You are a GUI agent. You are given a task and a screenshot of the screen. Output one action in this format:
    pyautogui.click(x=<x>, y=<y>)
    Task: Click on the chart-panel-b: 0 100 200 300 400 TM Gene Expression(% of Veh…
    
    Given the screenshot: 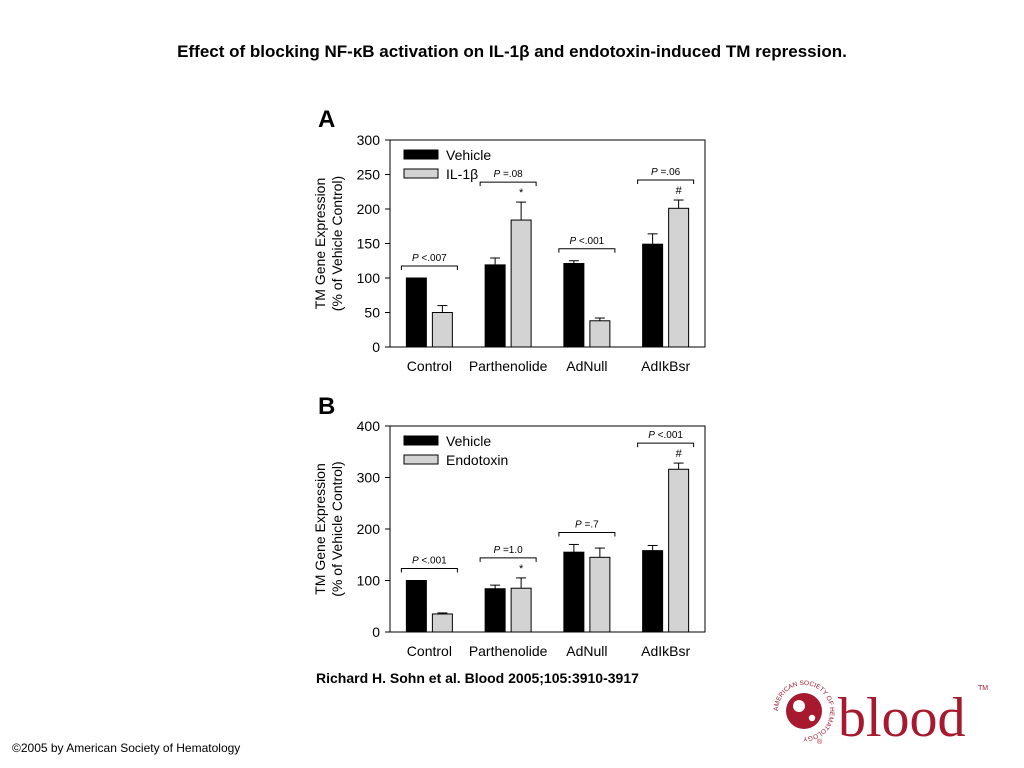 What is the action you would take?
    pyautogui.click(x=509, y=538)
    